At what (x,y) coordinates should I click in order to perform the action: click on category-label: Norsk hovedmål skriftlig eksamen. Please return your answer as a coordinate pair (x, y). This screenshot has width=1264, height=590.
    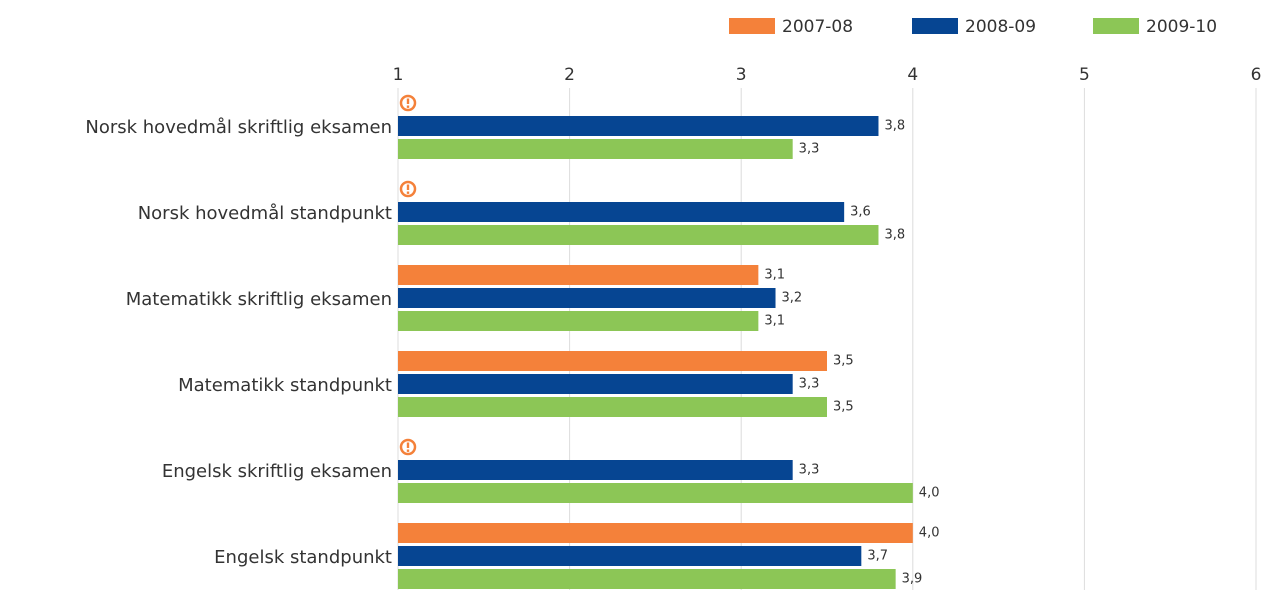
    Looking at the image, I should click on (238, 127).